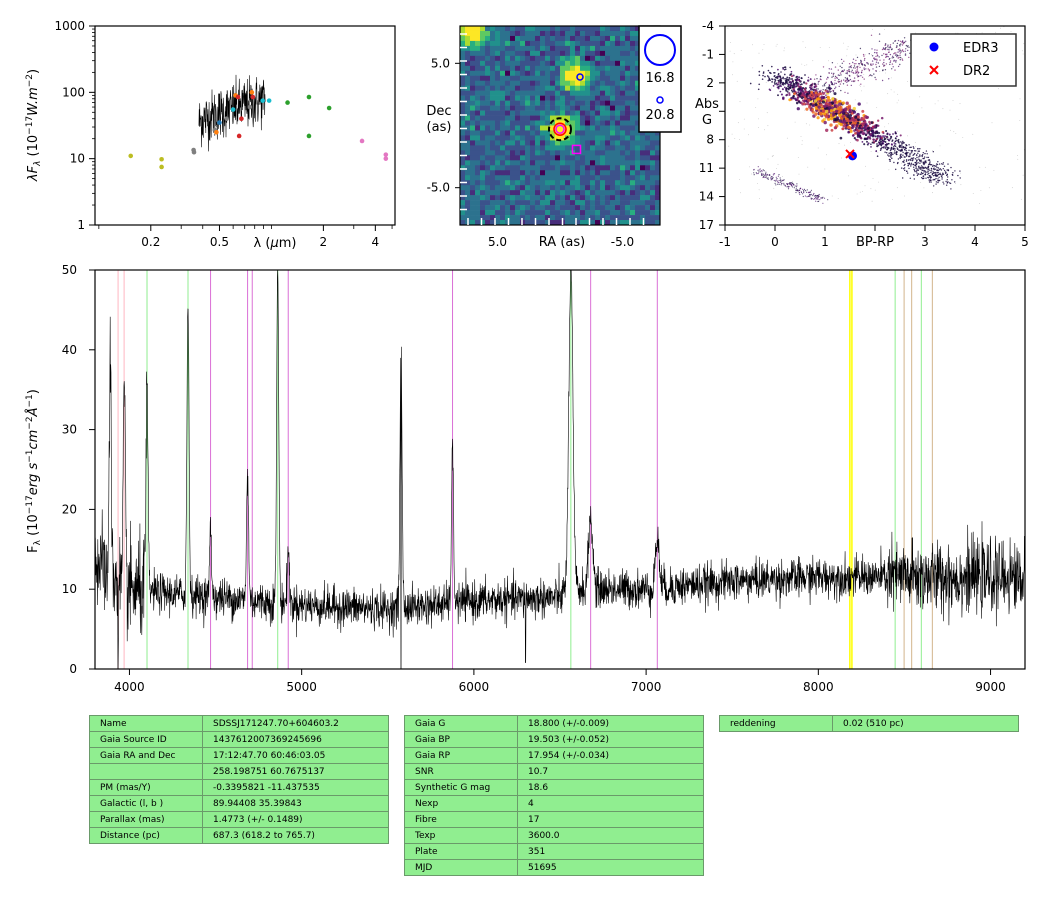 This screenshot has width=1050, height=902. I want to click on image-legend-label-1: 20.8, so click(660, 115).